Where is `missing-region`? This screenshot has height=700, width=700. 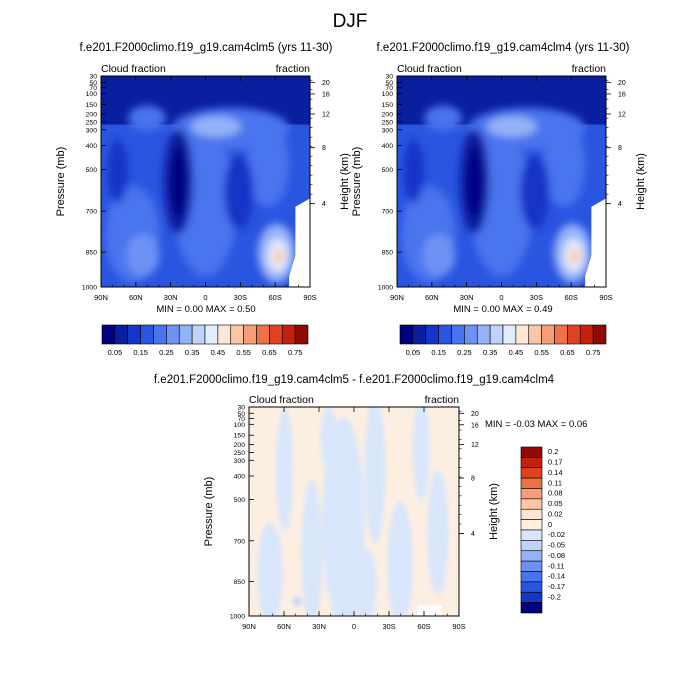 missing-region is located at coordinates (430, 610).